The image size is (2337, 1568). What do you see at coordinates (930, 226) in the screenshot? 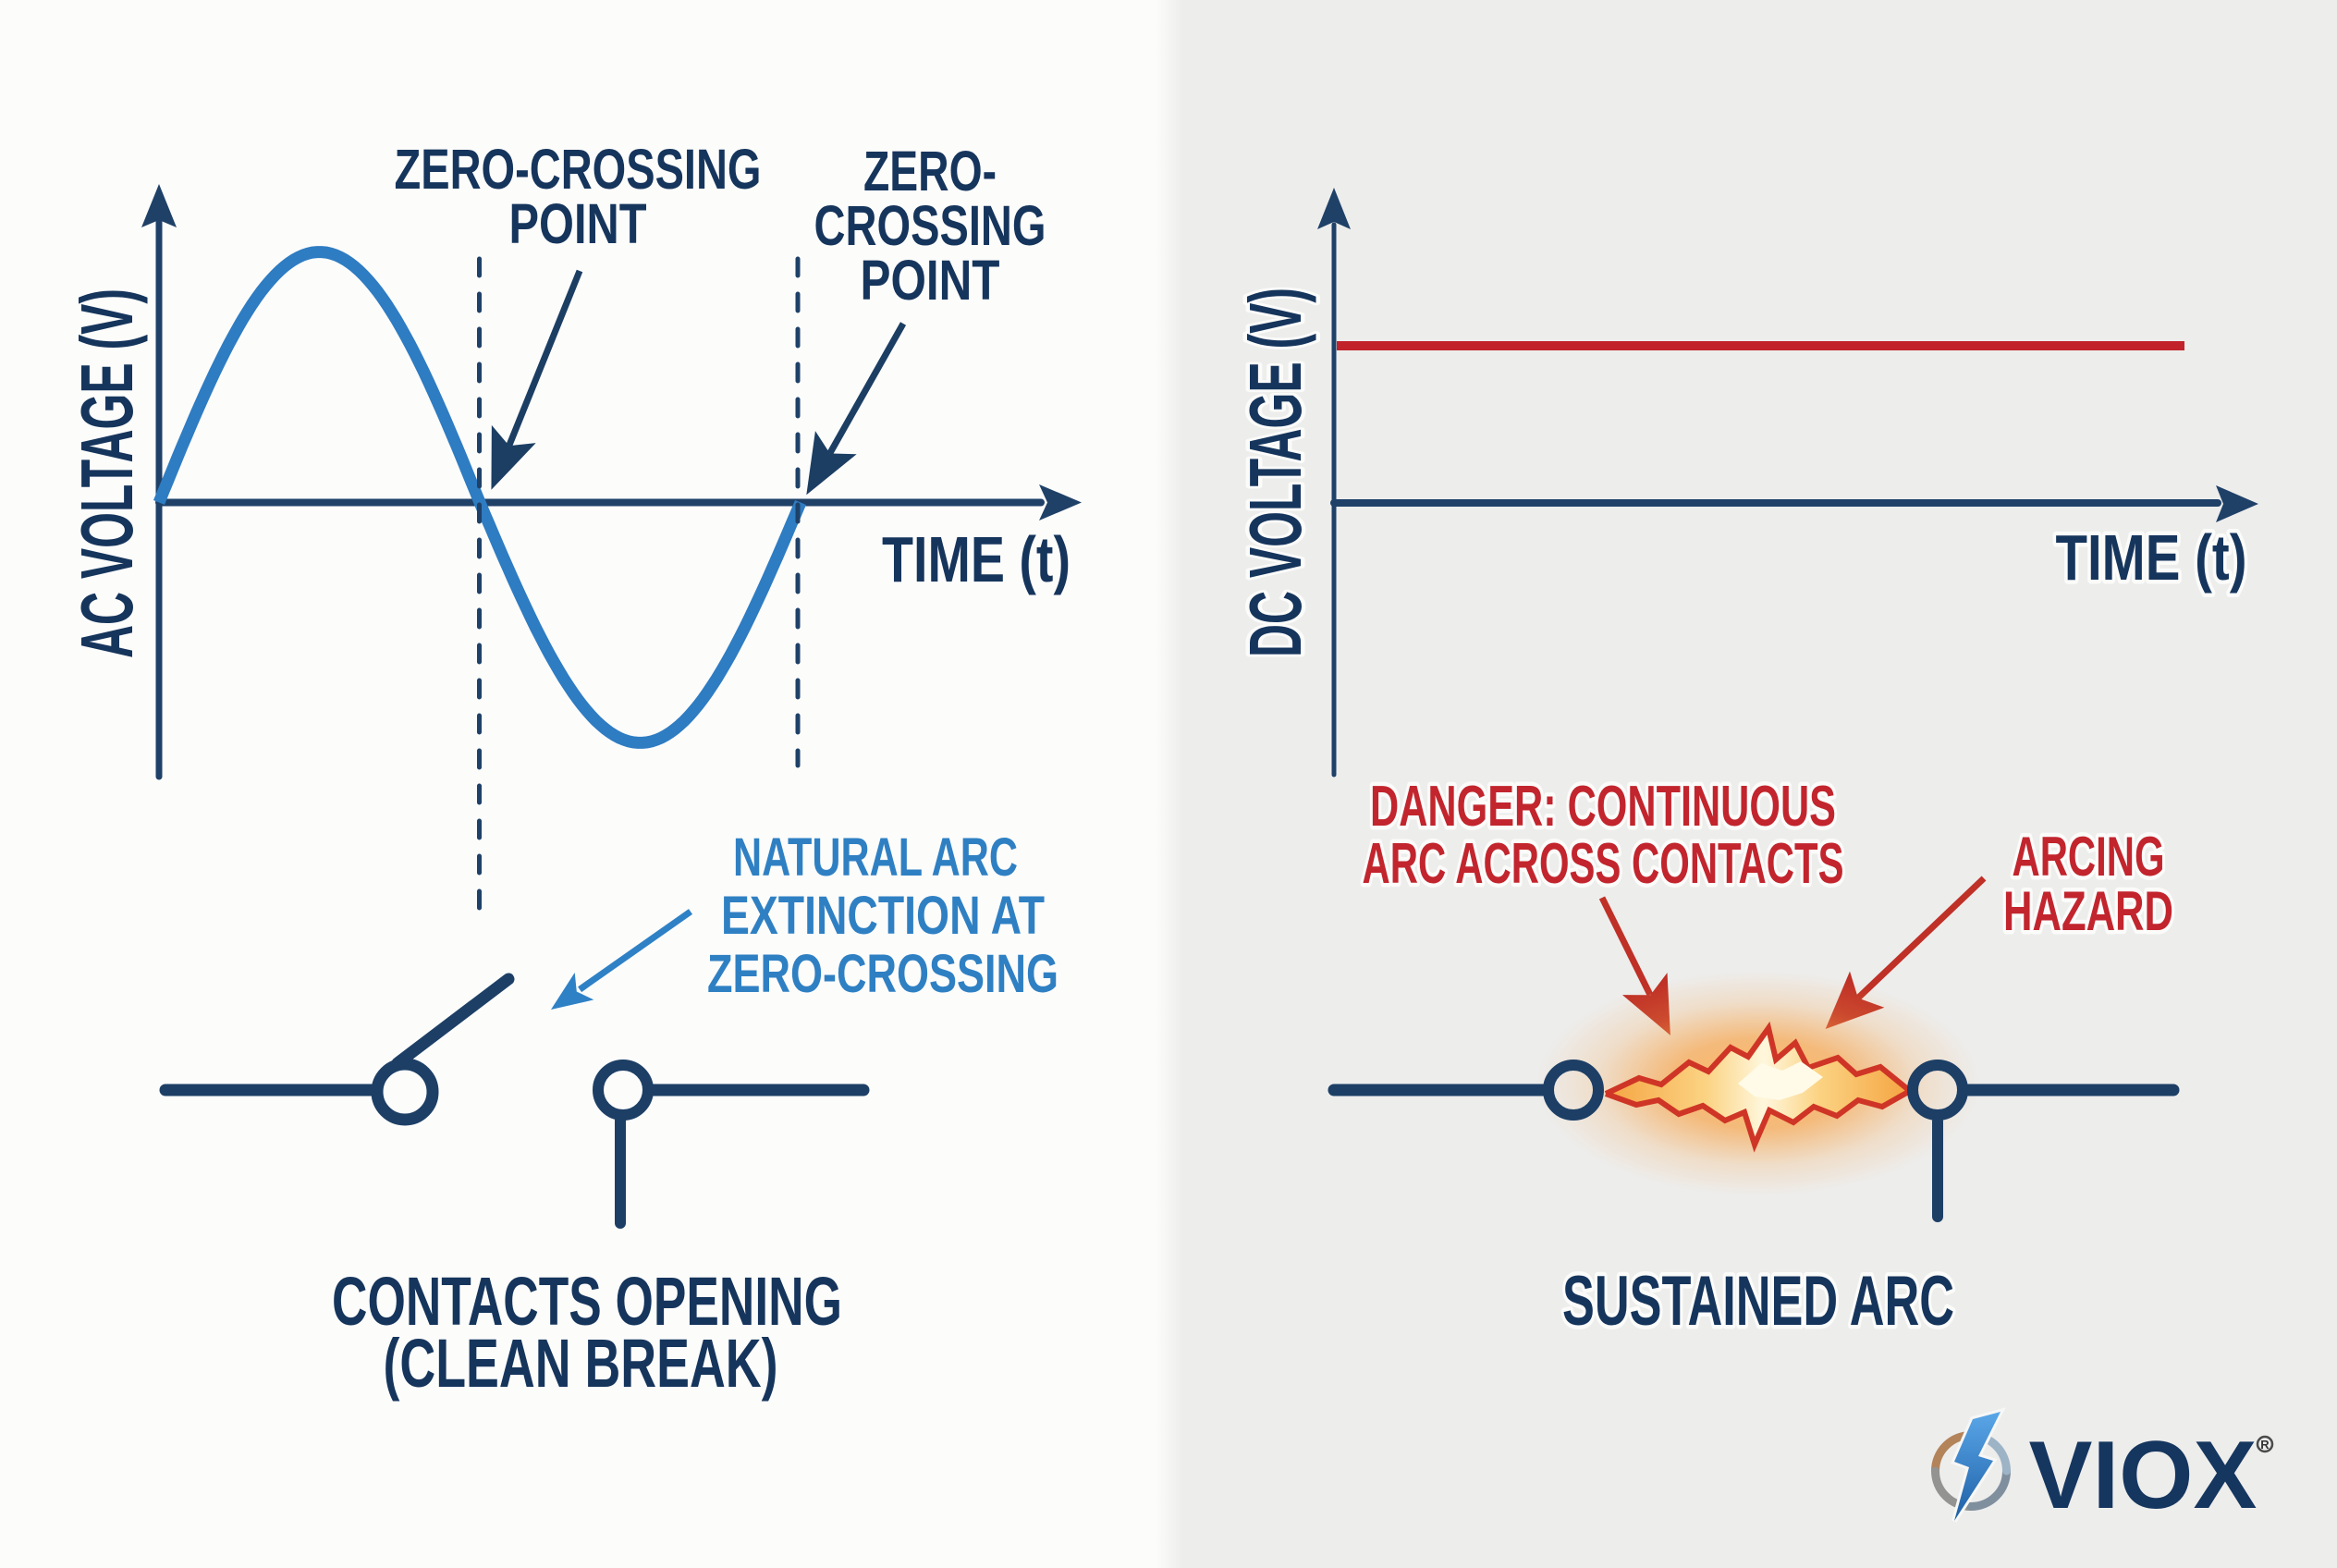
I see `svg-text: CROSSING` at bounding box center [930, 226].